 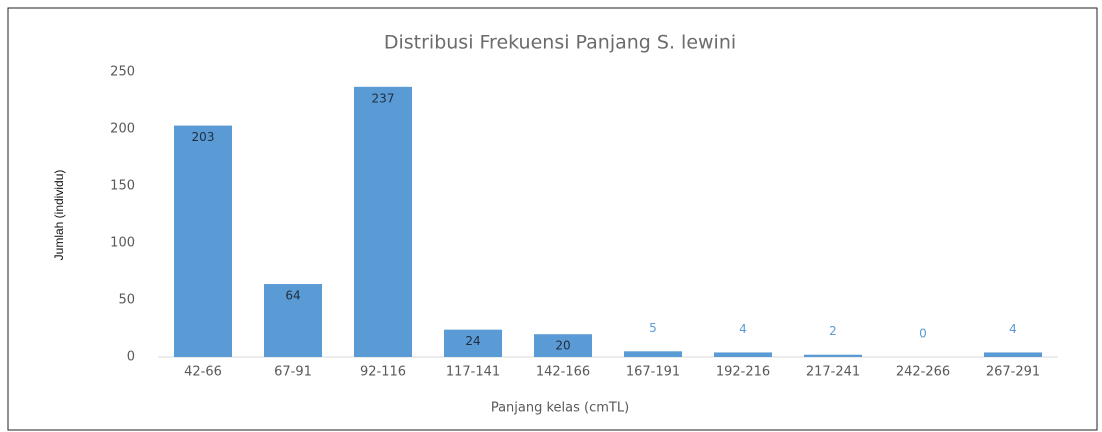 What do you see at coordinates (923, 372) in the screenshot?
I see `x-tick-label: 242-266` at bounding box center [923, 372].